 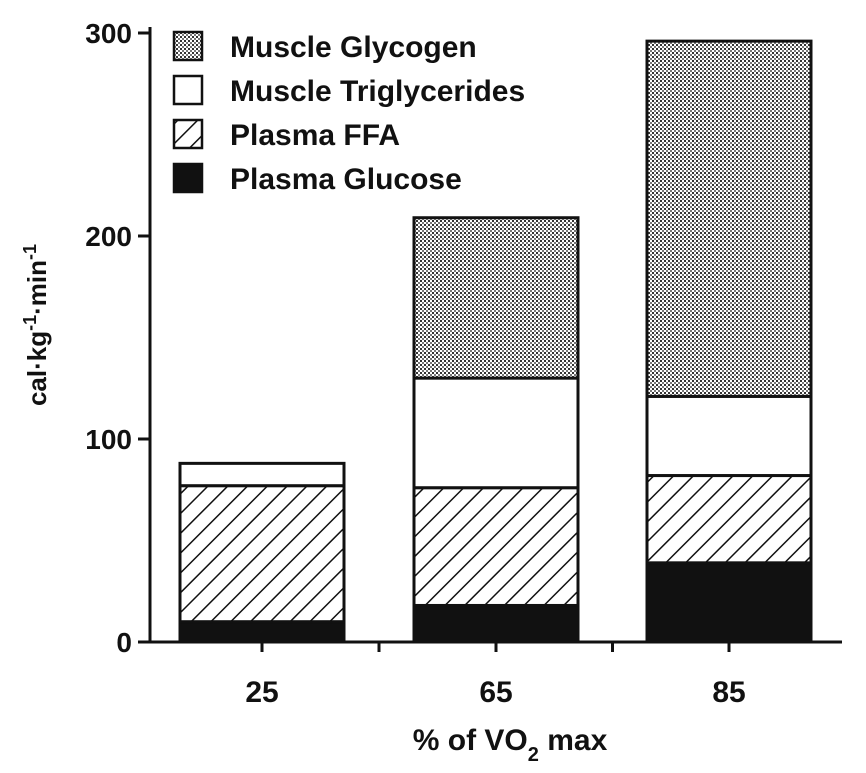 I want to click on x-tick-label-65: 65, so click(x=495, y=692).